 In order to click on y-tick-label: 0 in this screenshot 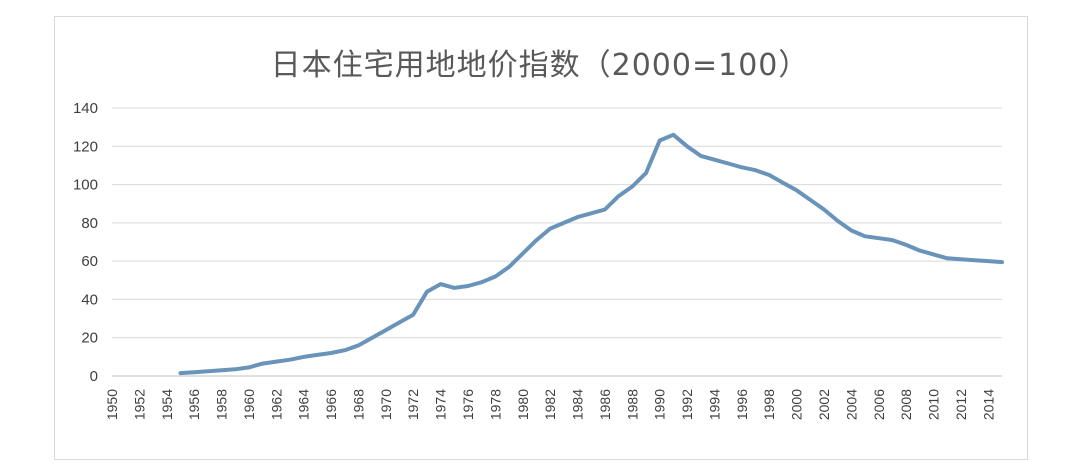, I will do `click(94, 376)`.